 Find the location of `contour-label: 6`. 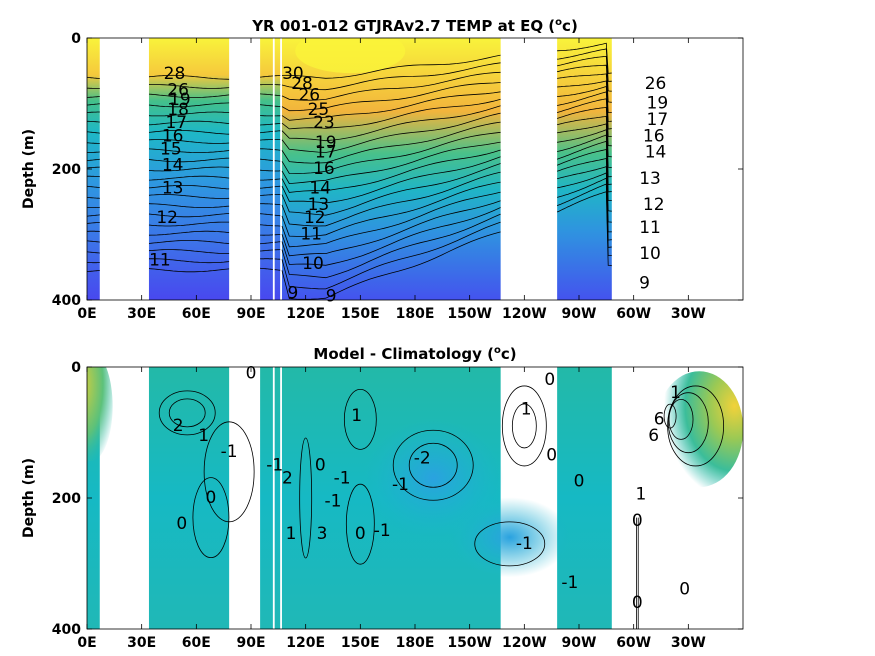

contour-label: 6 is located at coordinates (659, 419).